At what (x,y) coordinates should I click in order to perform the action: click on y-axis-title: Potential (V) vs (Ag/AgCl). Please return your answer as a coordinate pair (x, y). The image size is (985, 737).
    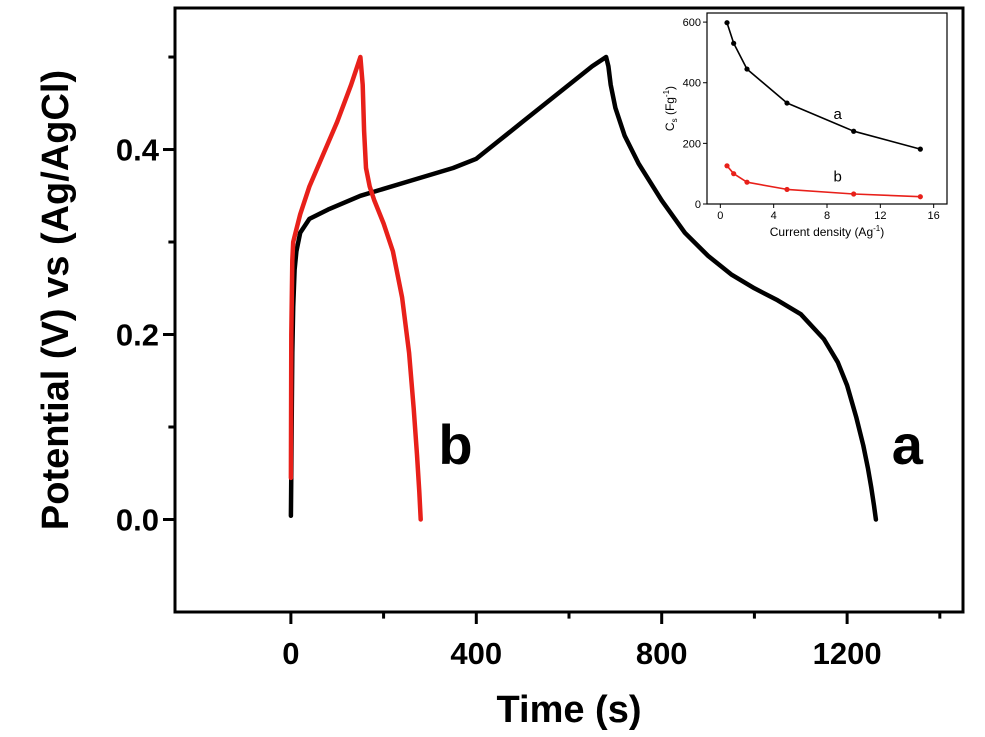
    Looking at the image, I should click on (56, 300).